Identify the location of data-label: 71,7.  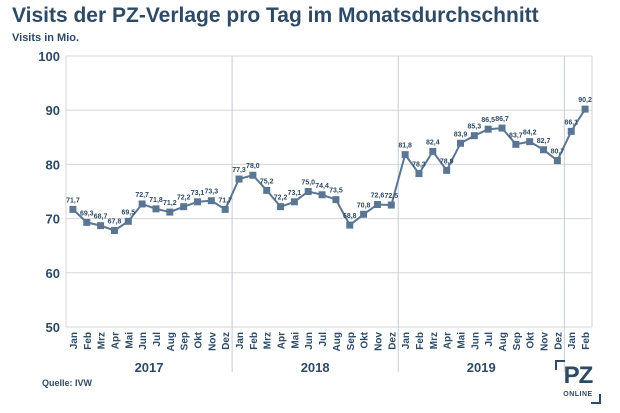
(225, 200).